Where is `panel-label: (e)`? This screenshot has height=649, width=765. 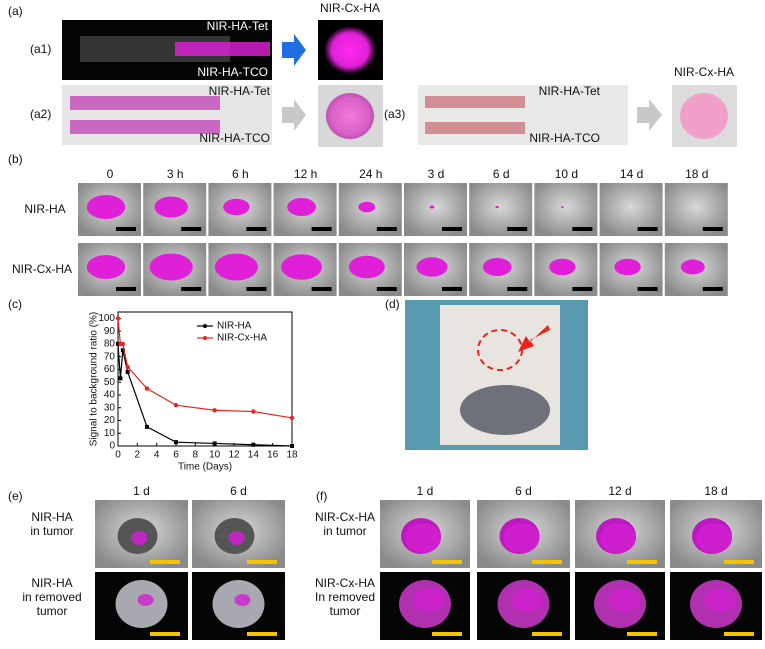 panel-label: (e) is located at coordinates (15, 496).